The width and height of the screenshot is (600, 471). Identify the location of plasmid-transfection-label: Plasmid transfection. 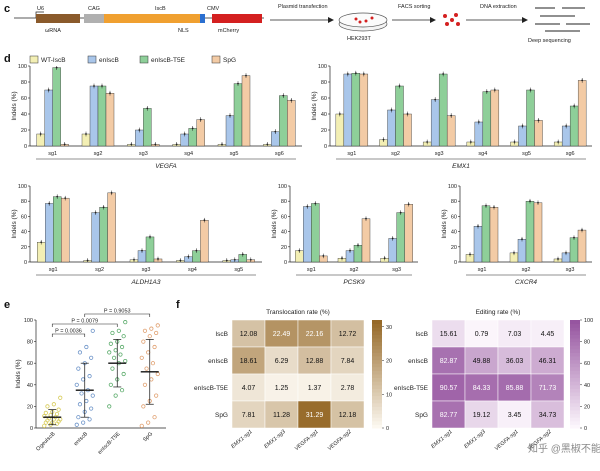
(303, 7).